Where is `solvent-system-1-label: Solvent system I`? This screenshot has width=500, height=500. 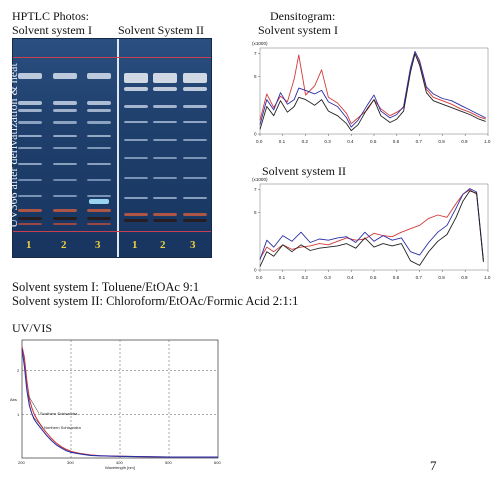 solvent-system-1-label: Solvent system I is located at coordinates (52, 30).